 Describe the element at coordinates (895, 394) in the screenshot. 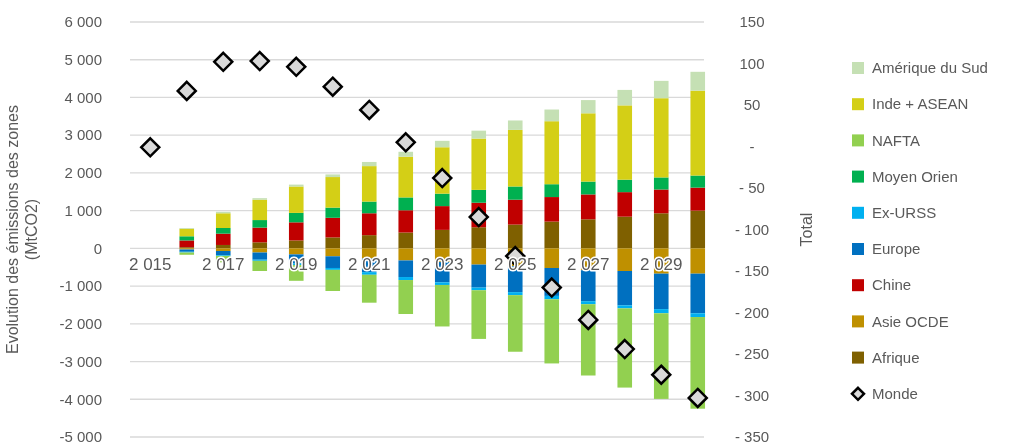

I see `legend-label: Monde` at that location.